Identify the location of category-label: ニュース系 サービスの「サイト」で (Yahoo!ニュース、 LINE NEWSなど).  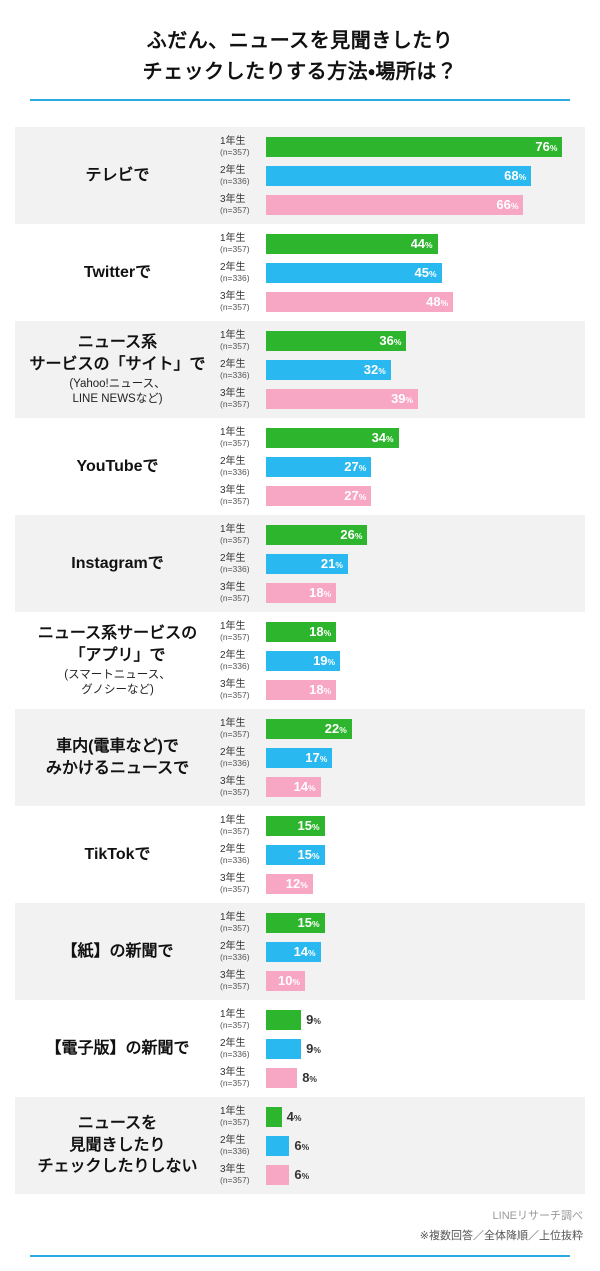
(117, 369).